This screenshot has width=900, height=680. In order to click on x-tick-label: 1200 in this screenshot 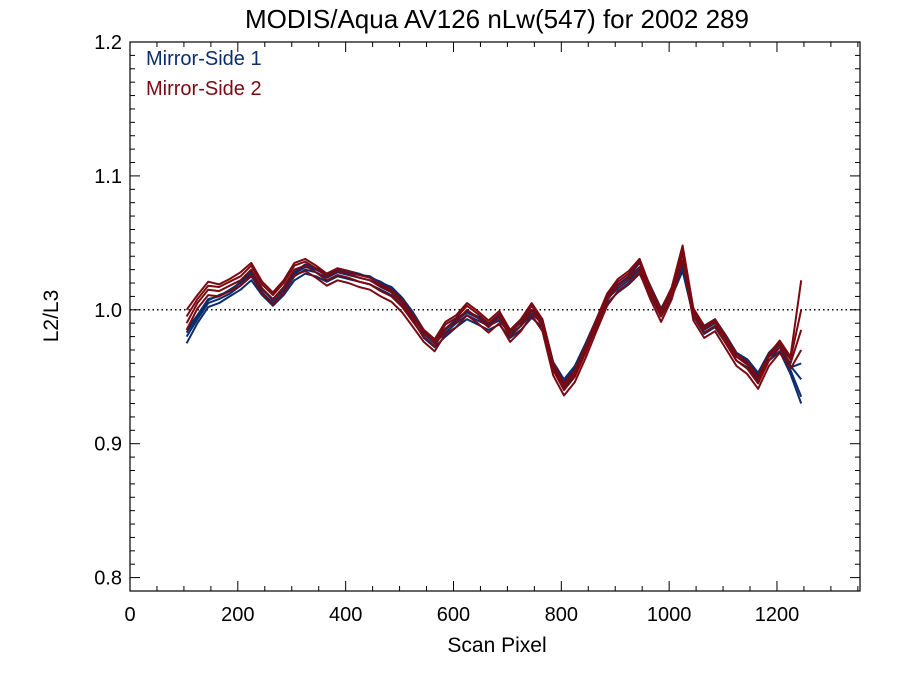, I will do `click(777, 615)`.